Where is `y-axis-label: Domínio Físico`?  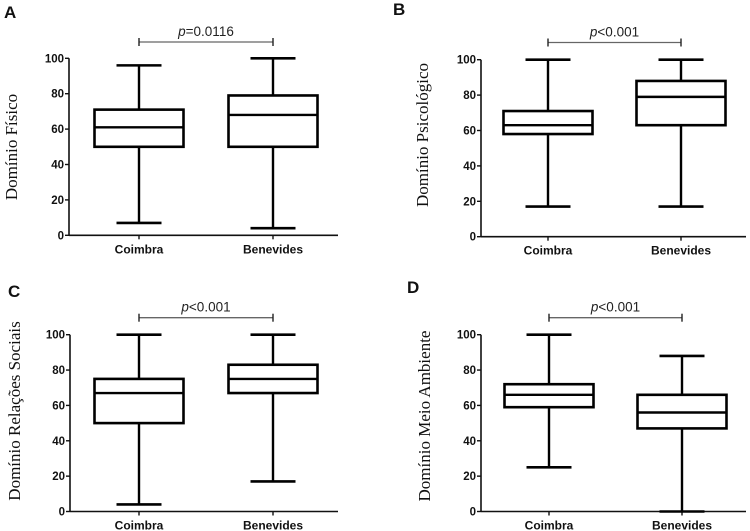 y-axis-label: Domínio Físico is located at coordinates (11, 147).